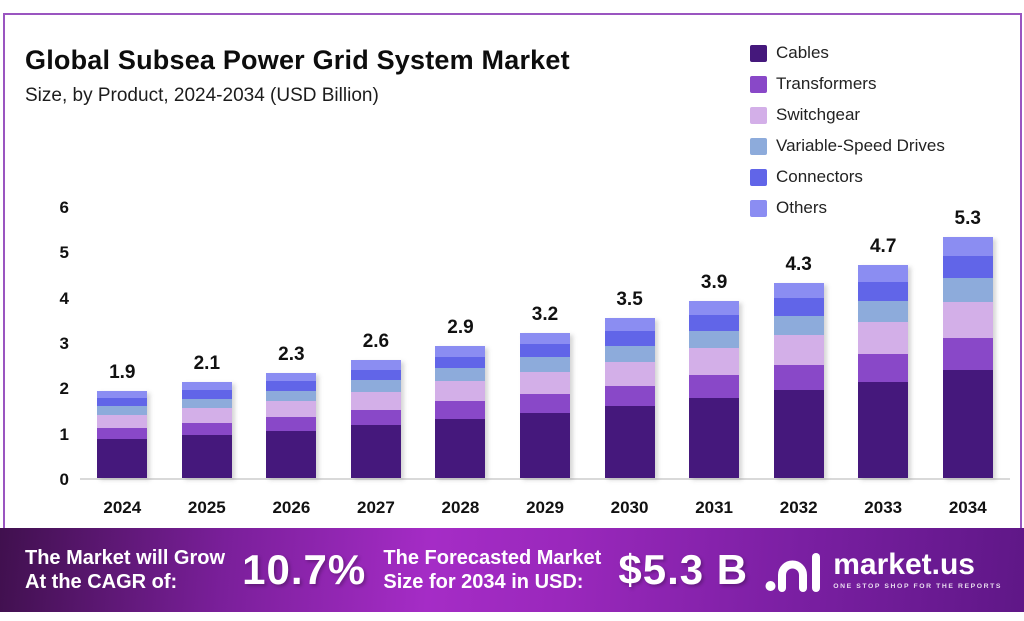  I want to click on x-axis-label-2025: 2025, so click(206, 507).